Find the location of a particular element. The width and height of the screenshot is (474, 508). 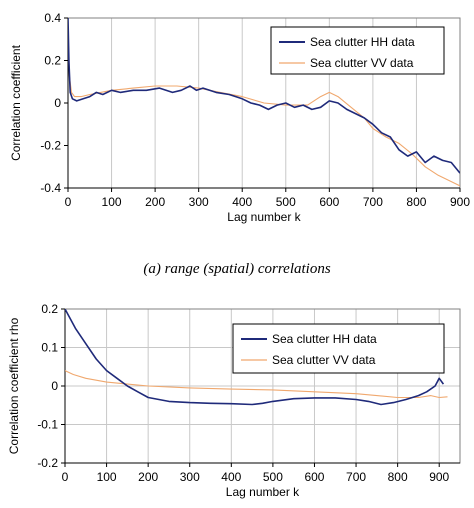

caption-a: (a) range (spatial) correlations is located at coordinates (237, 269).